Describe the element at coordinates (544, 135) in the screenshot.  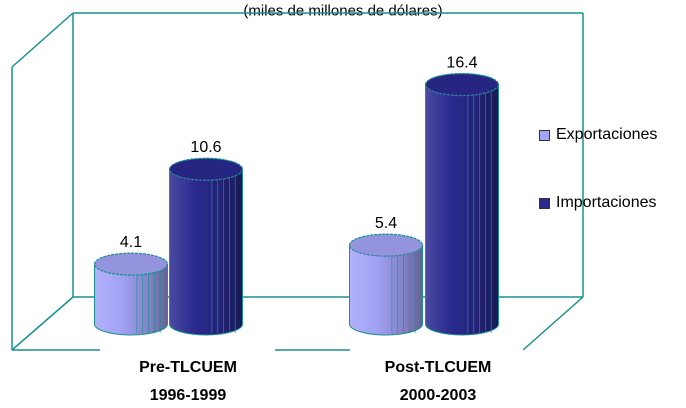
I see `legend-swatch-exportaciones` at that location.